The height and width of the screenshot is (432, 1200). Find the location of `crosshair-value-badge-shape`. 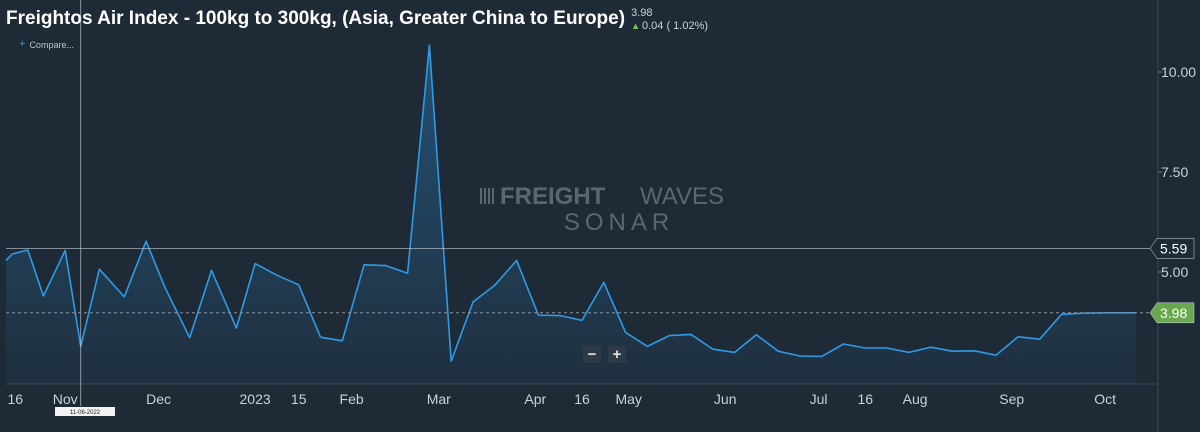

crosshair-value-badge-shape is located at coordinates (1172, 248).